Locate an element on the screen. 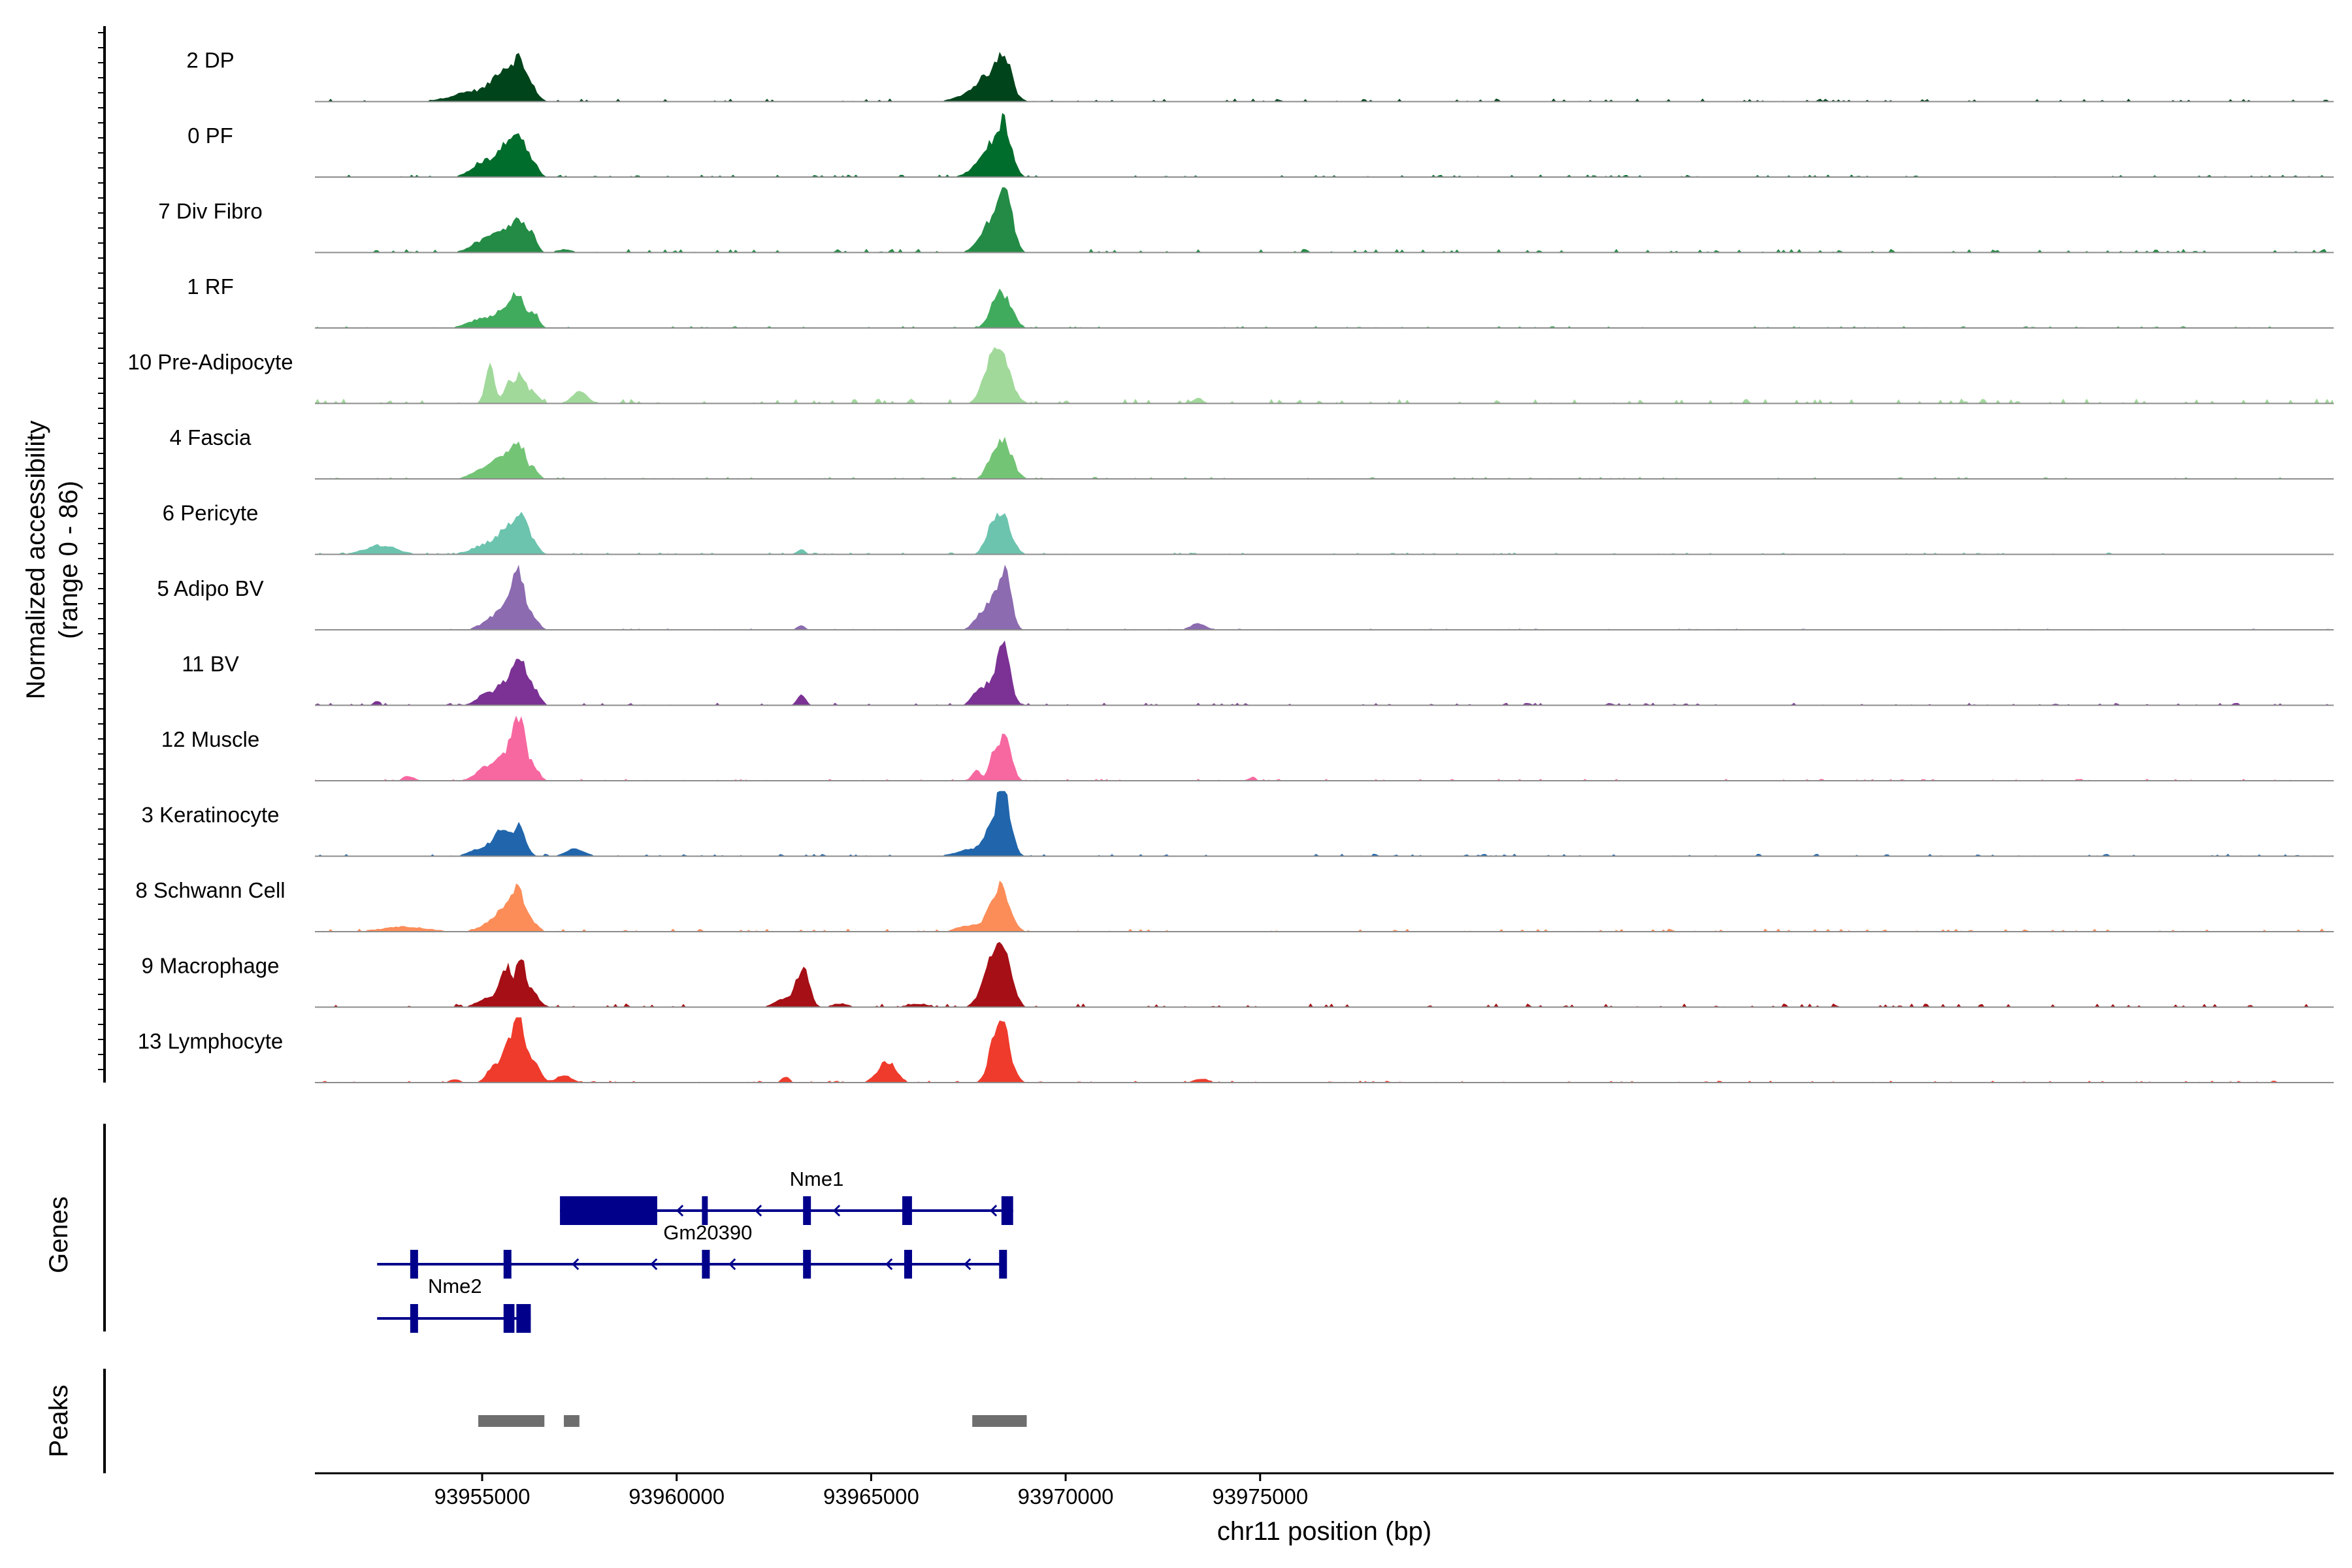 This screenshot has height=1568, width=2352. track-label: 0 PF is located at coordinates (210, 135).